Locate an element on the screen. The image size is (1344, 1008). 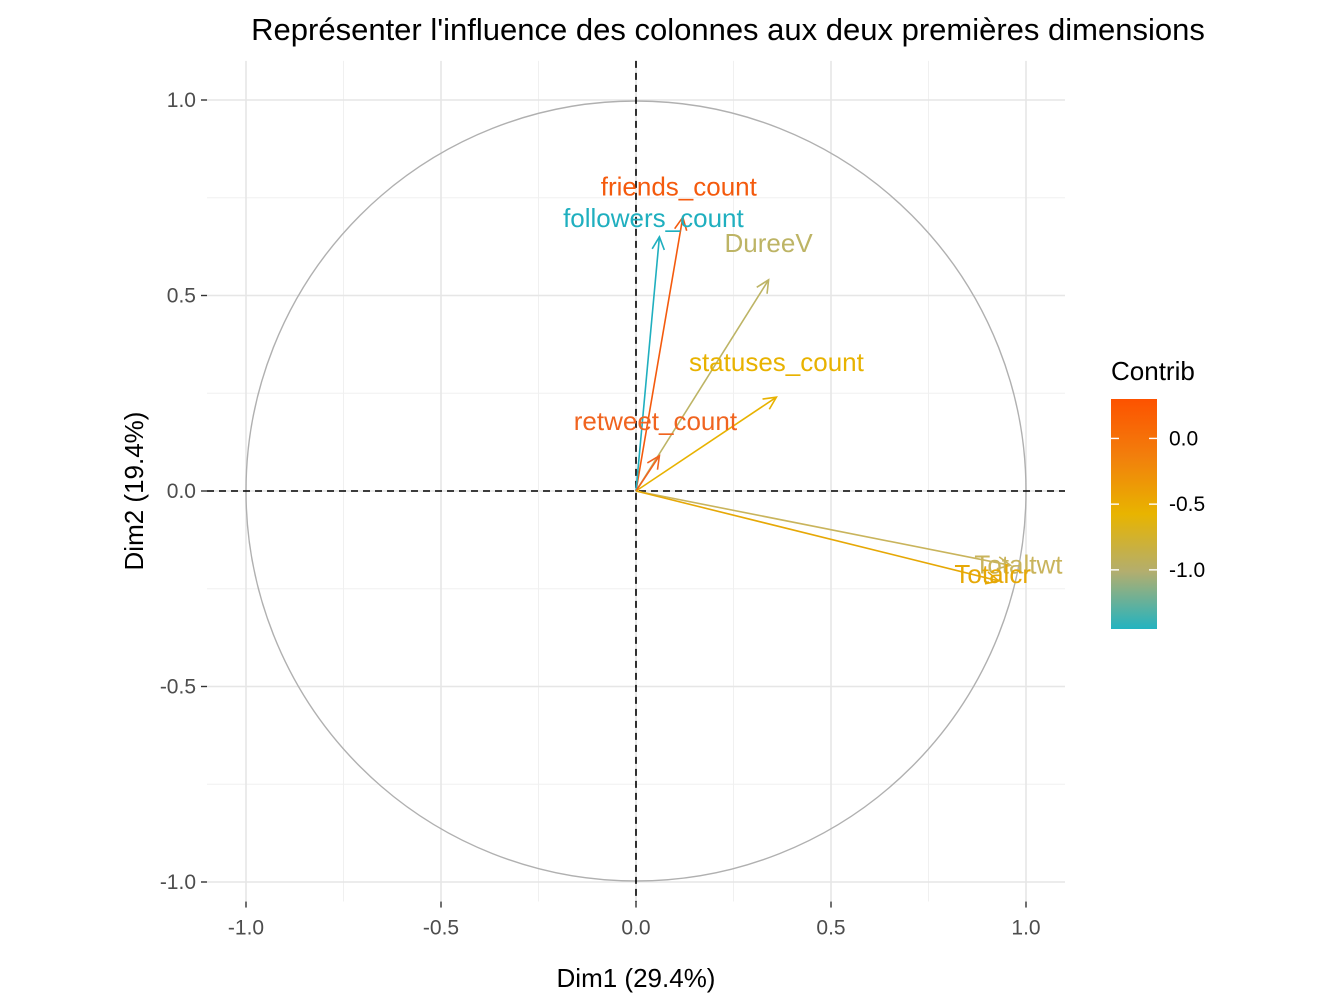
arrowhead-retweet_count is located at coordinates (653, 462).